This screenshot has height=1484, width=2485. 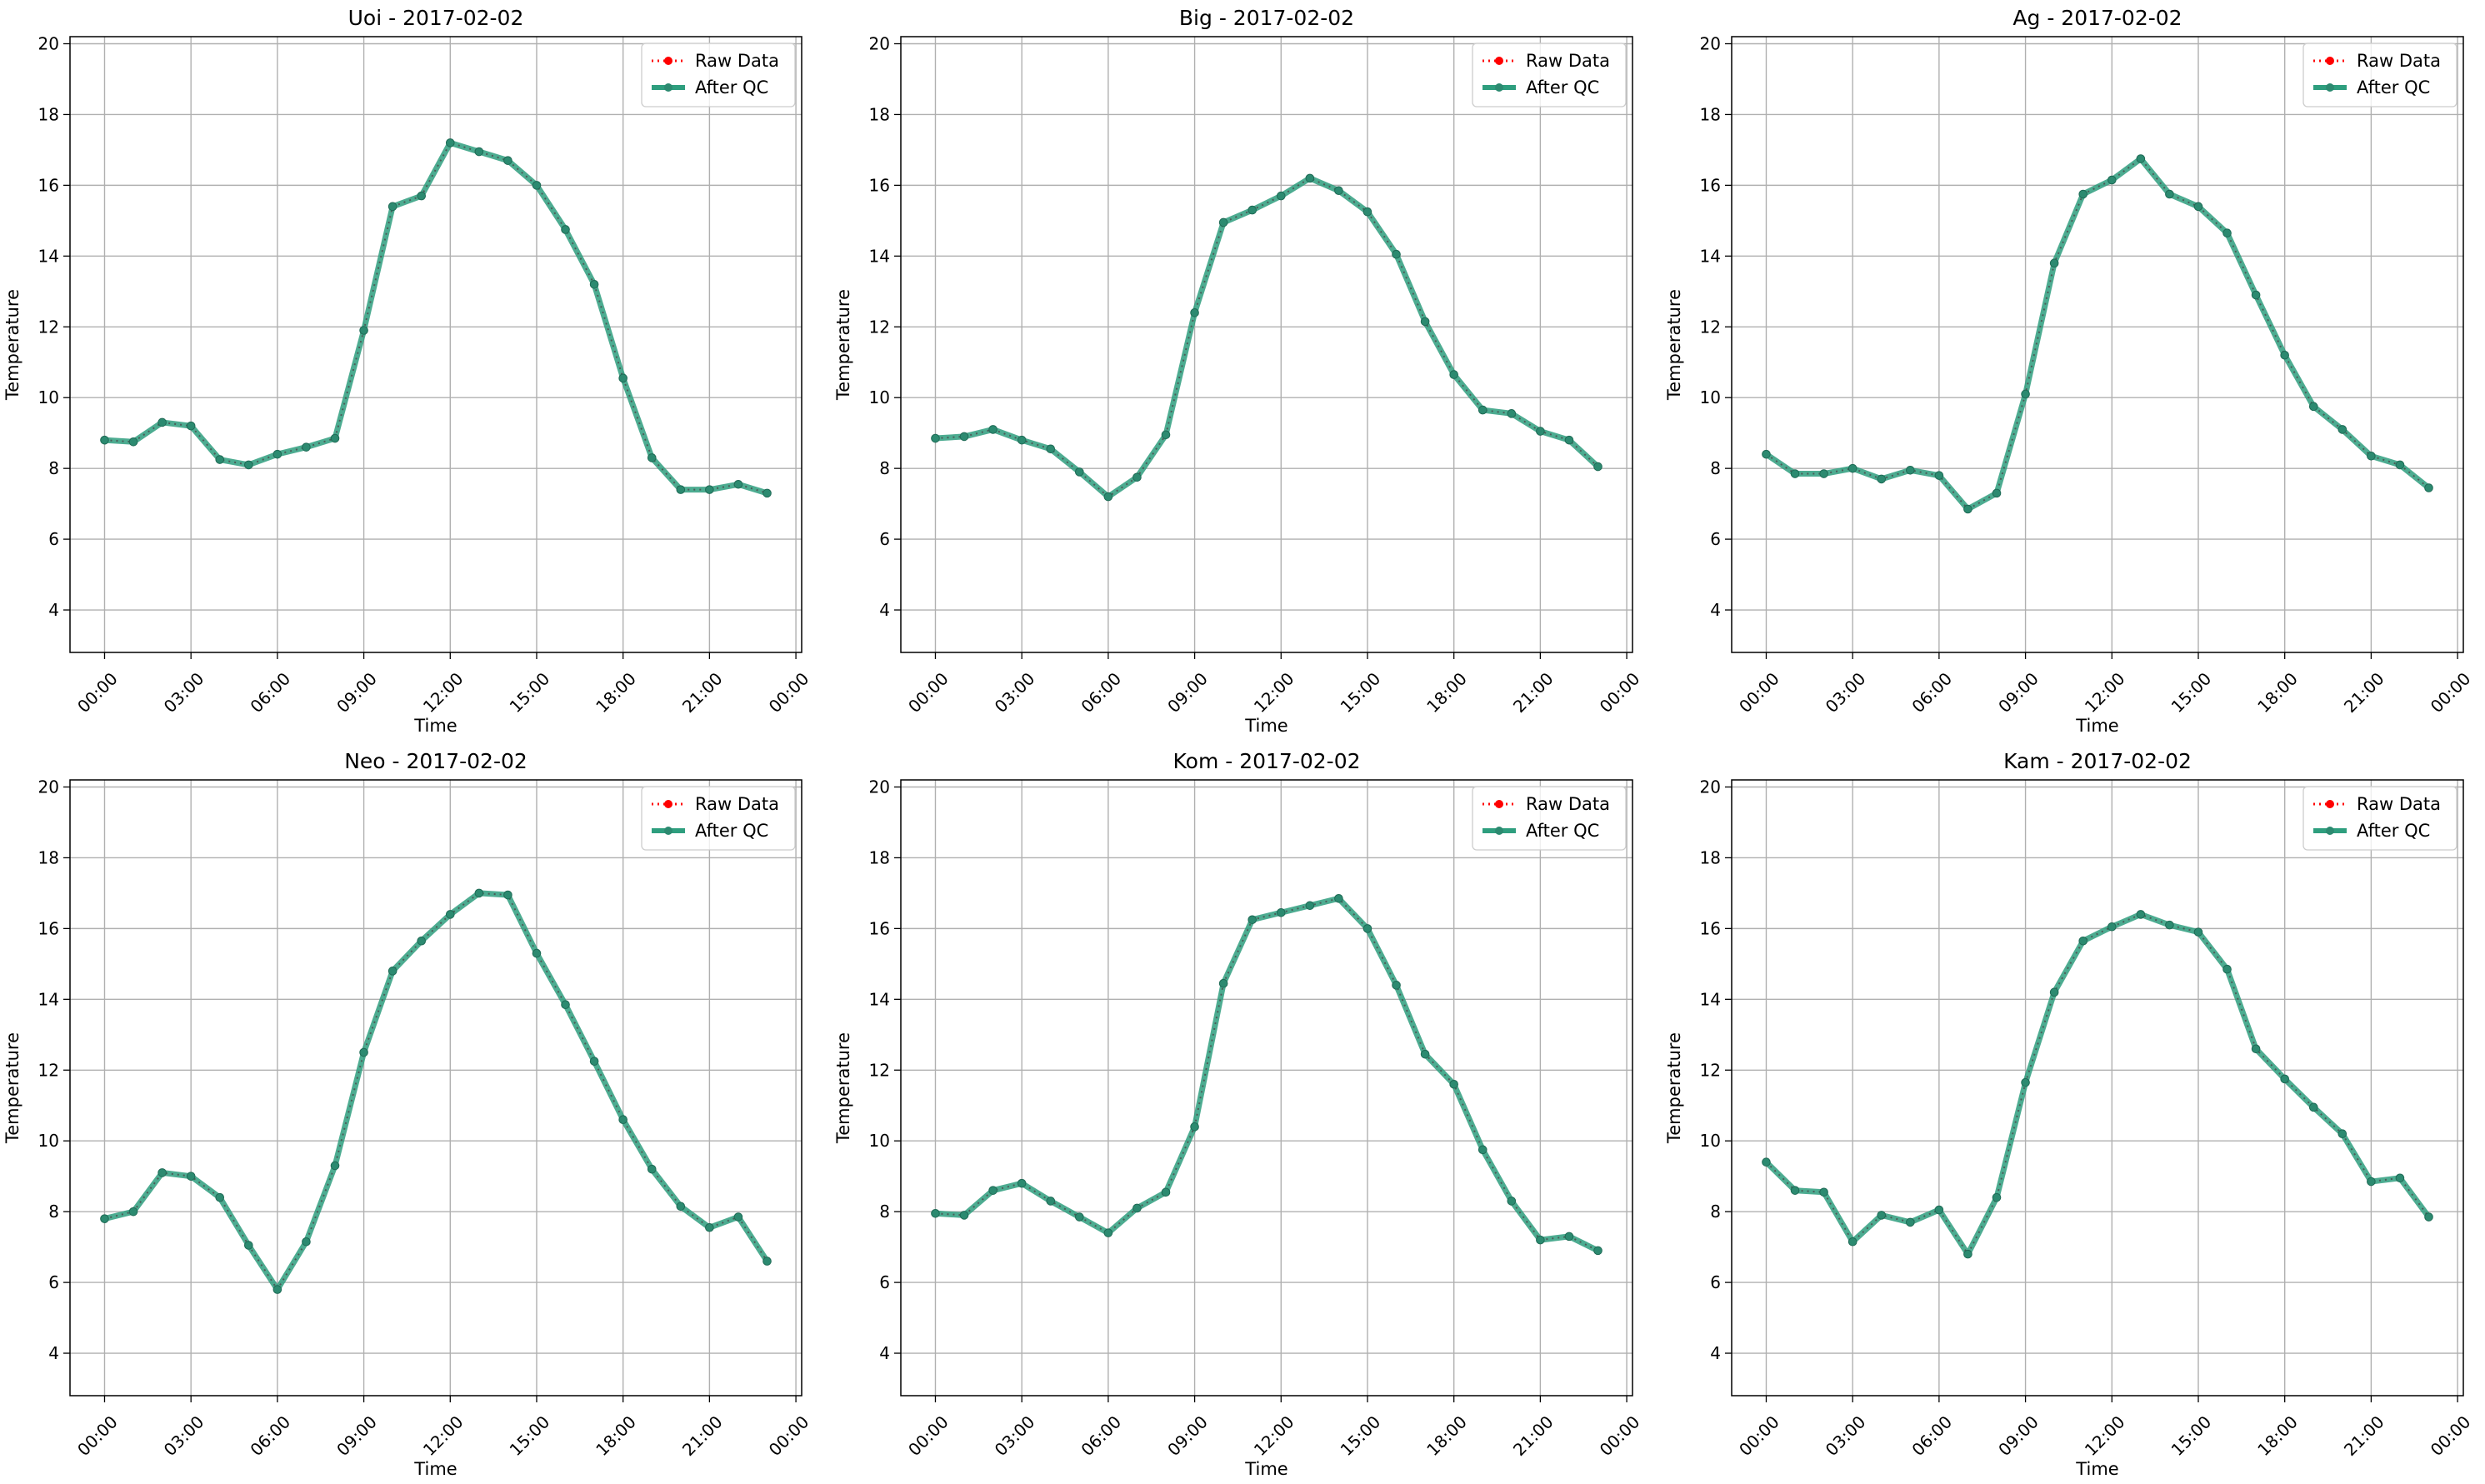 I want to click on legend-qc-label: After QC, so click(x=731, y=831).